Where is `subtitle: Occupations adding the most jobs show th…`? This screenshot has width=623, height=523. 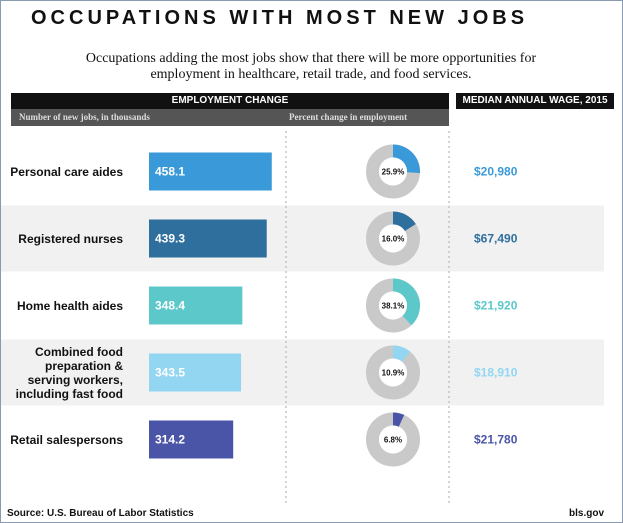 subtitle: Occupations adding the most jobs show th… is located at coordinates (311, 66).